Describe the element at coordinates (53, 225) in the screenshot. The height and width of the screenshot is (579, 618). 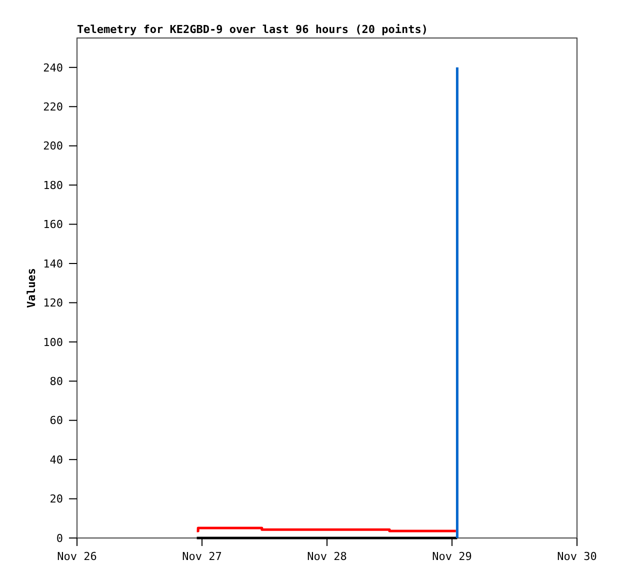
I see `y-tick-label: 160` at that location.